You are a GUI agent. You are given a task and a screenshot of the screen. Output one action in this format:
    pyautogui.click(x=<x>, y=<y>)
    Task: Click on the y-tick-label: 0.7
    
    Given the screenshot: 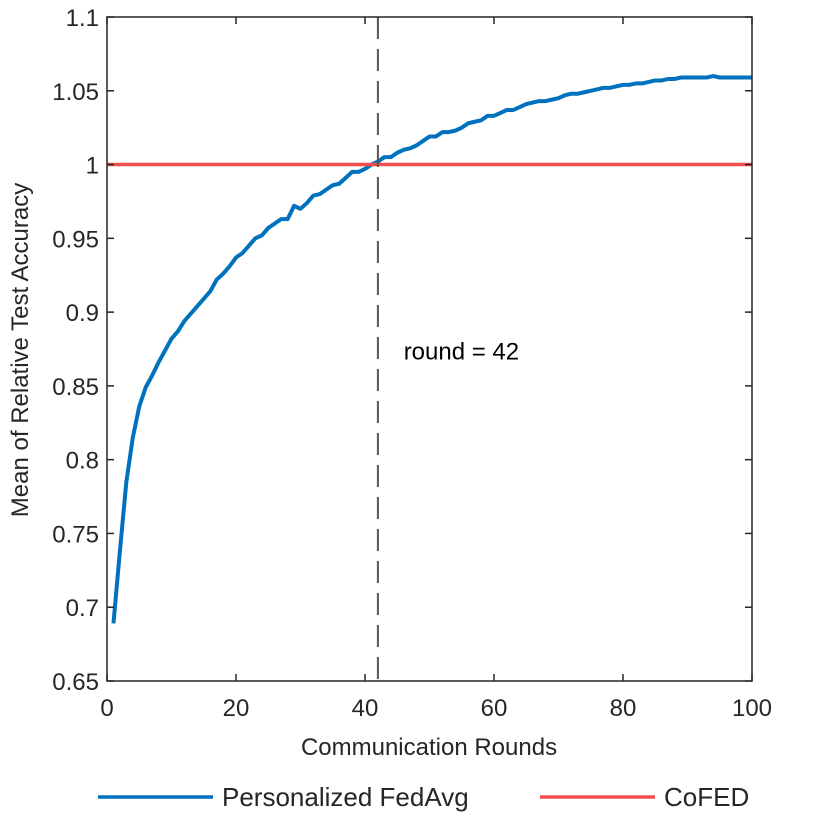 What is the action you would take?
    pyautogui.click(x=82, y=608)
    